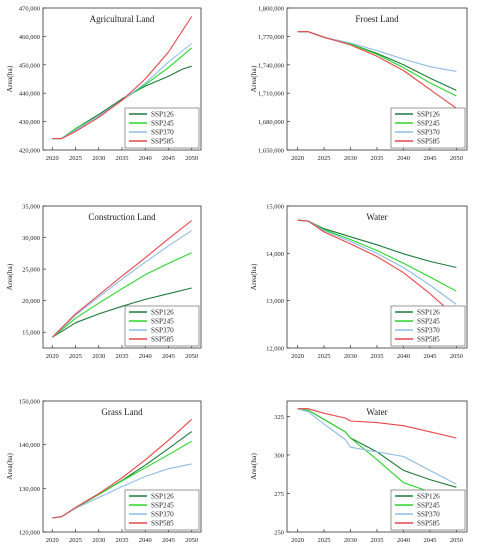 The width and height of the screenshot is (478, 550). What do you see at coordinates (29, 122) in the screenshot?
I see `y-tick-label: 430,000` at bounding box center [29, 122].